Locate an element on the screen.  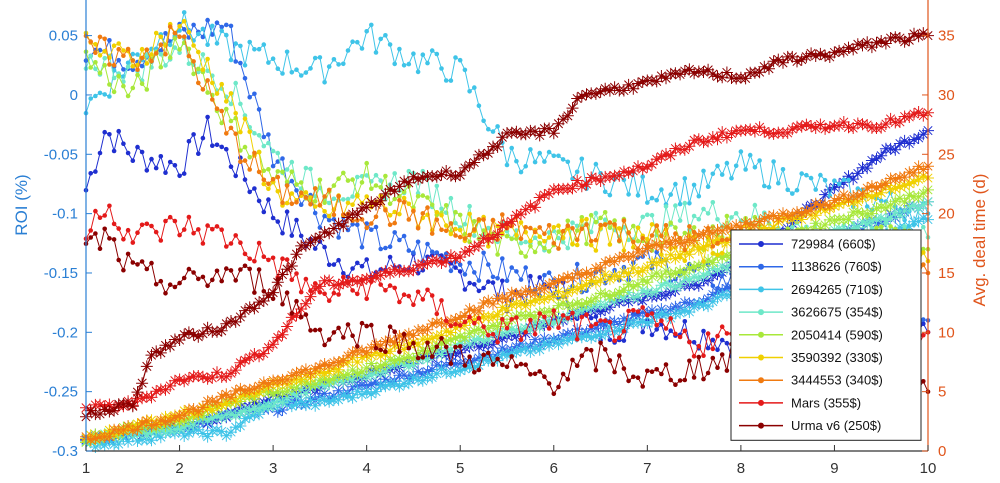
legend-item: 1138626 (760$) is located at coordinates (810, 266).